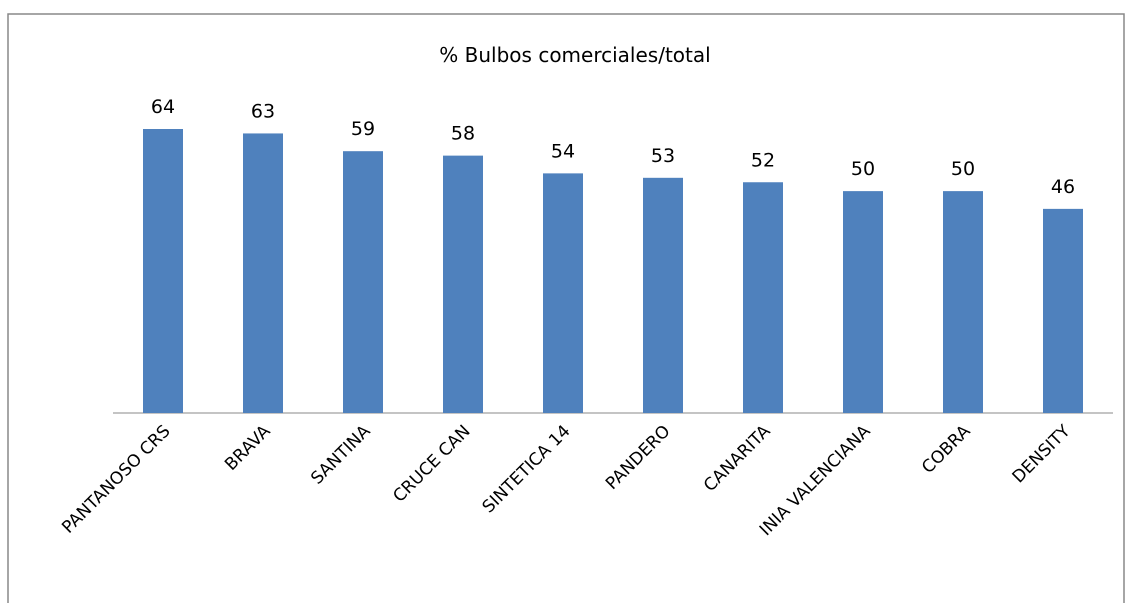  I want to click on data-label: 63, so click(263, 111).